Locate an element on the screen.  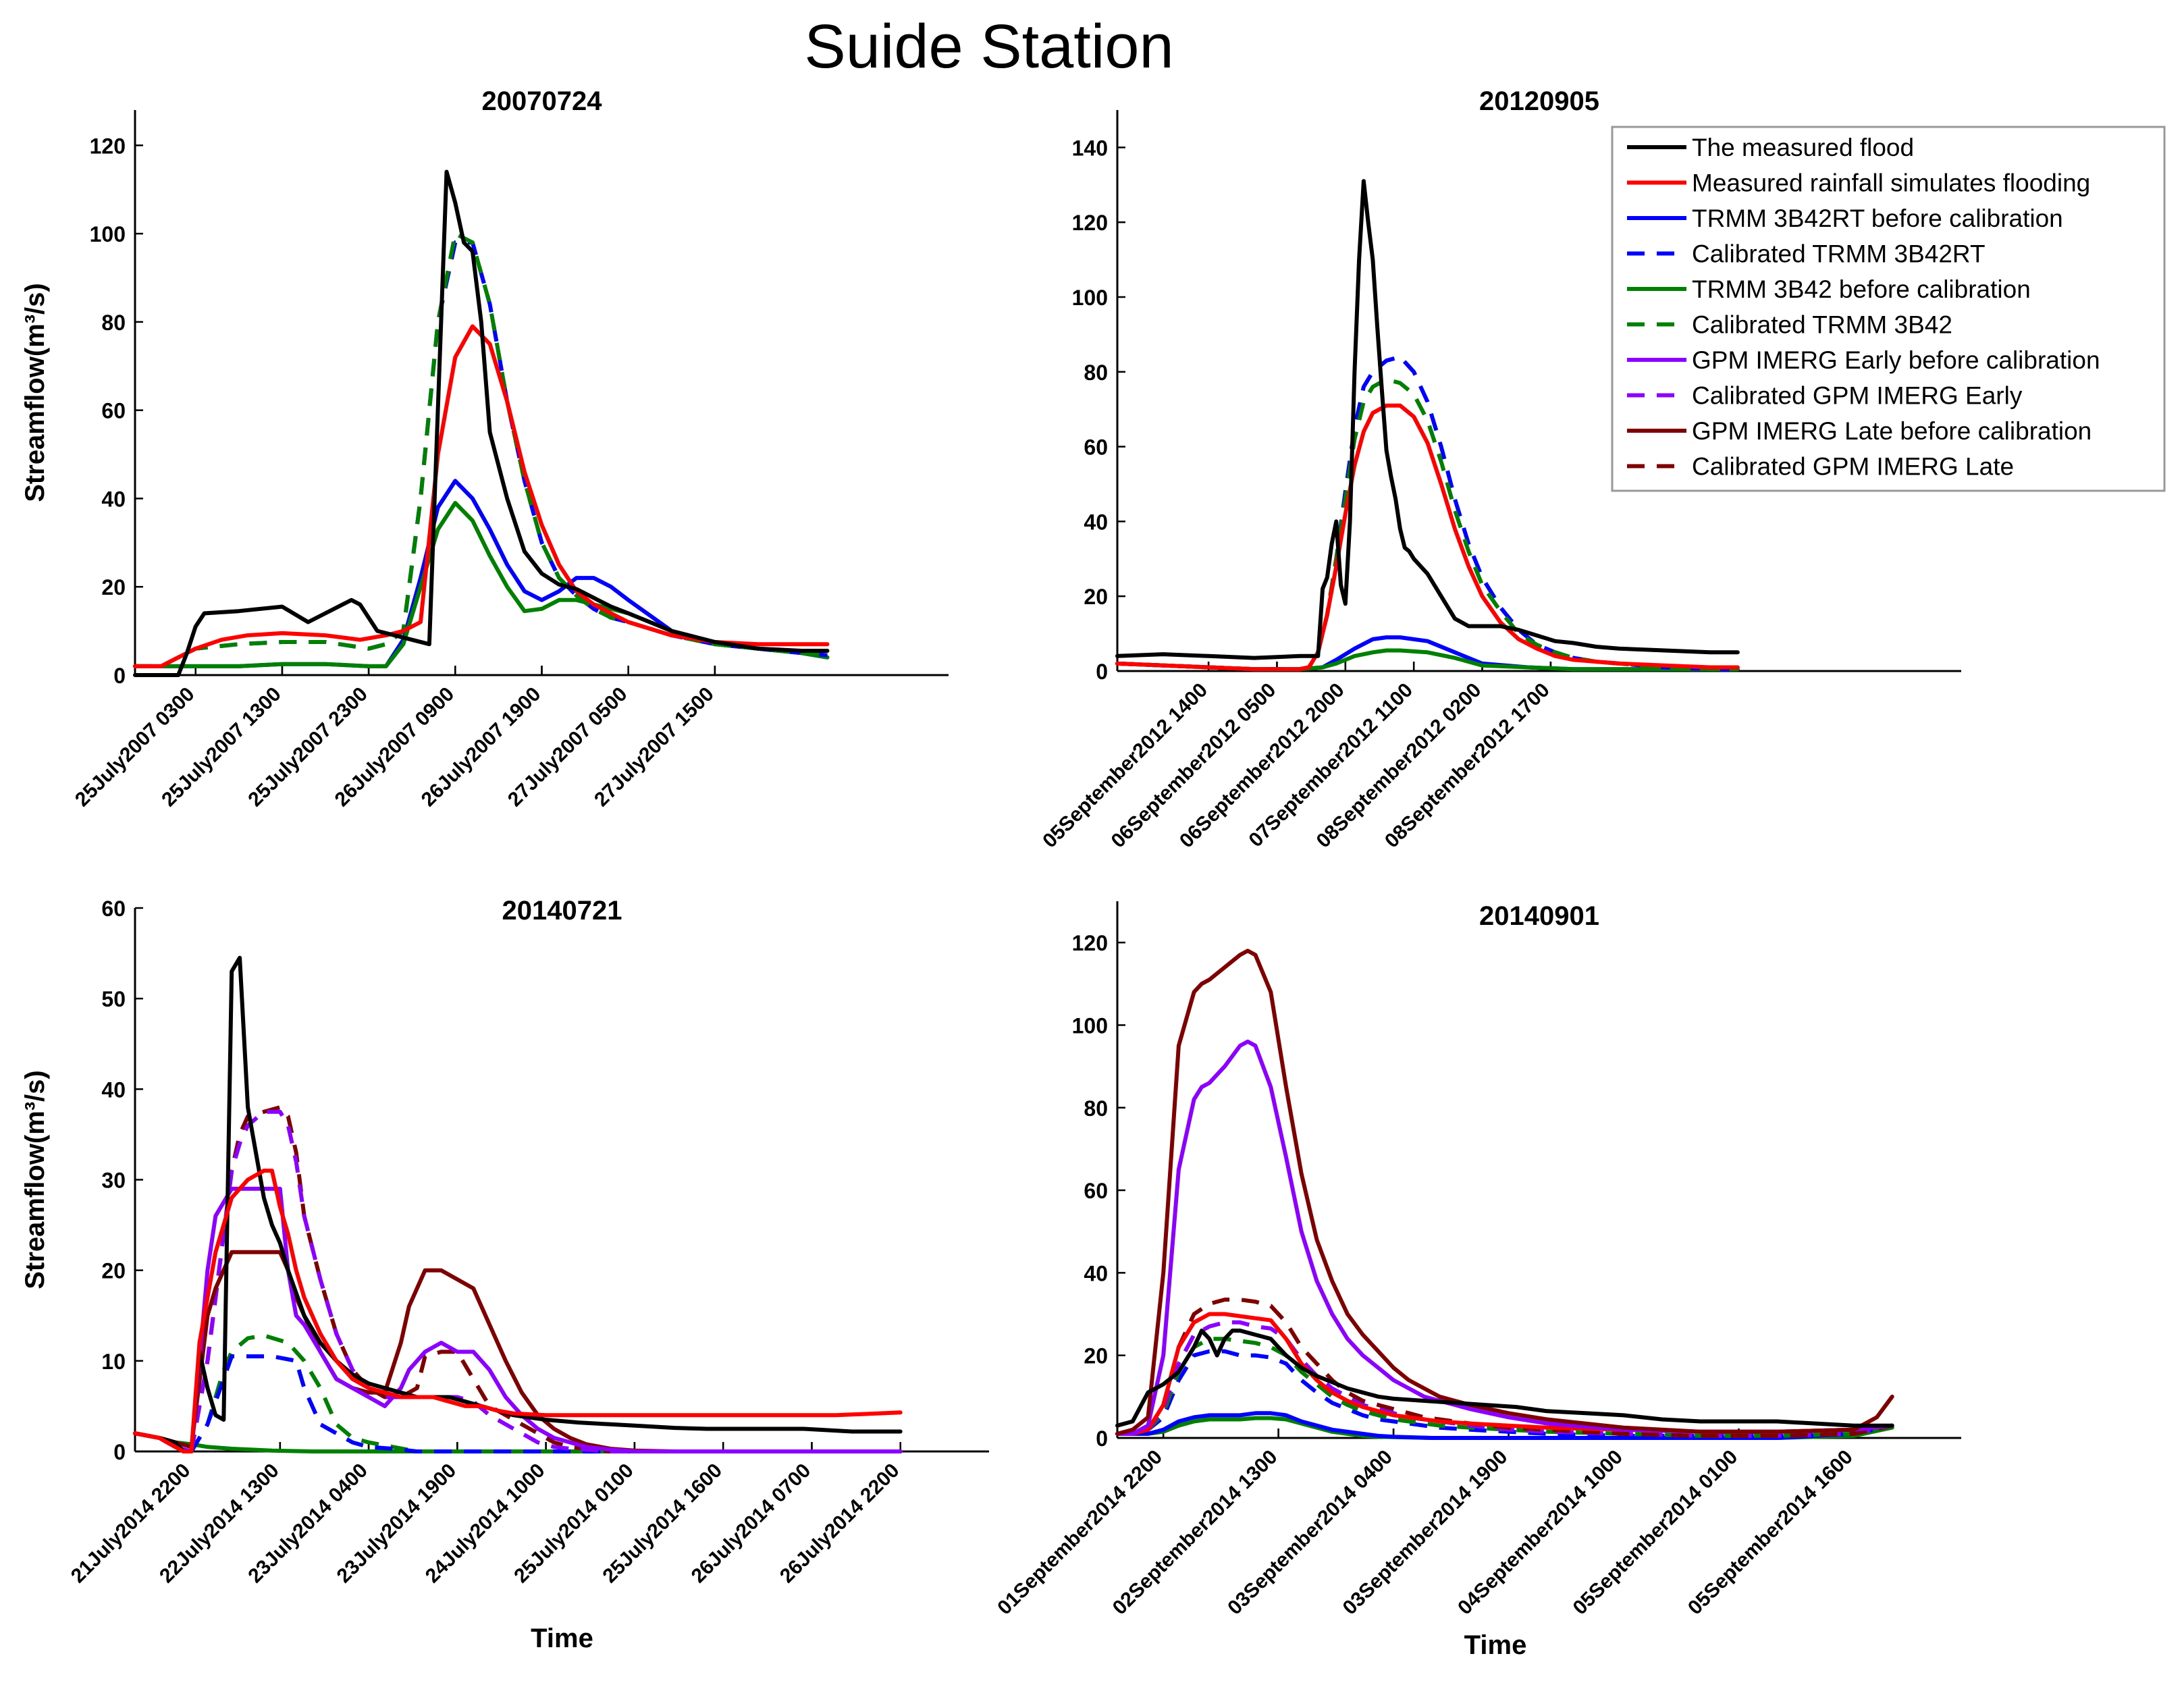
legend-item: Calibrated GPM IMERG Early is located at coordinates (1825, 396).